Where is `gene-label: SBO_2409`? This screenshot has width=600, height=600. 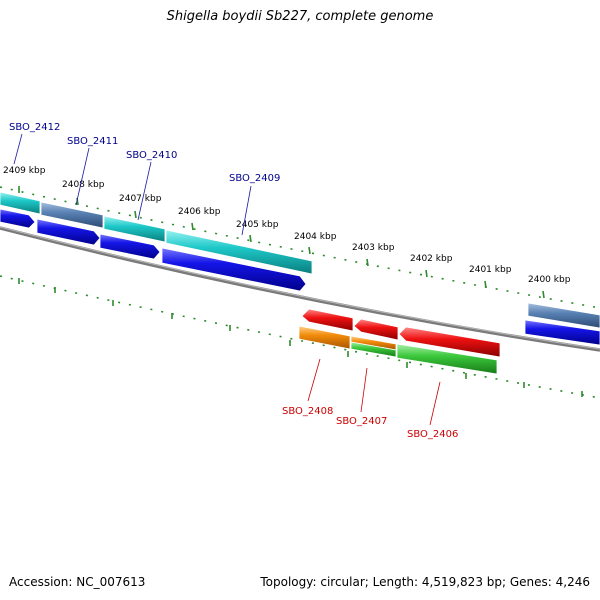 gene-label: SBO_2409 is located at coordinates (254, 178).